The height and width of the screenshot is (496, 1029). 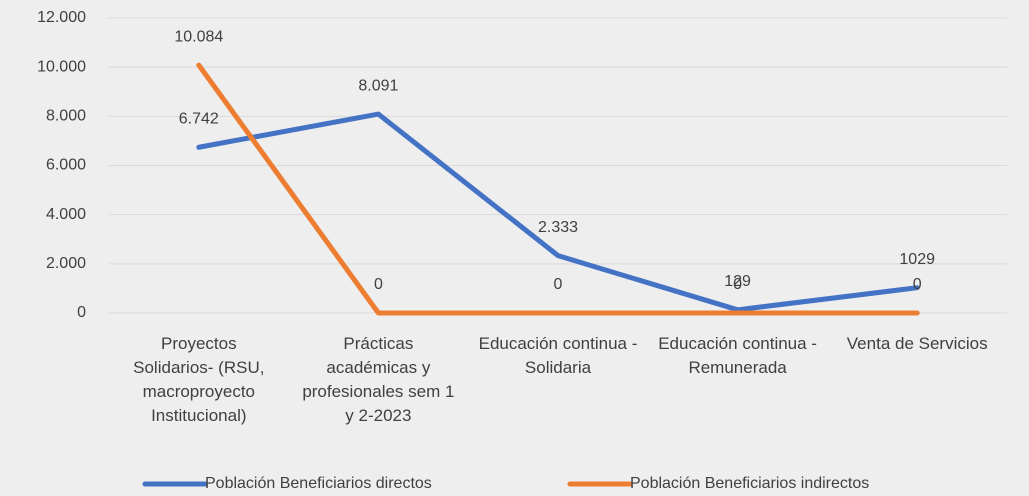 I want to click on x-tick-label: Educación continua - Solidaria, so click(x=558, y=355).